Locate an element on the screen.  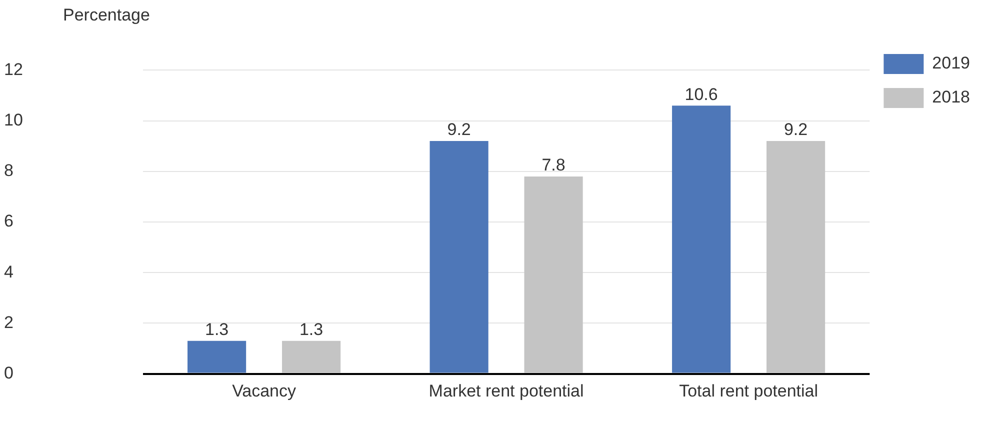
y-axis-title: Percentage is located at coordinates (106, 15).